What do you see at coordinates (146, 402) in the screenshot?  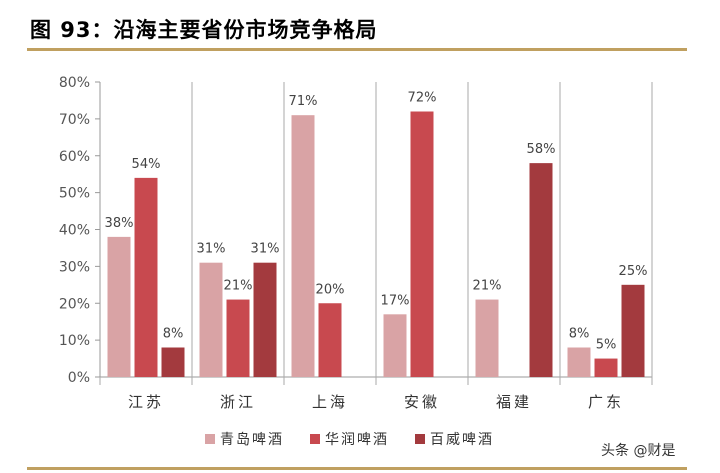 I see `x-tick-label: 江苏` at bounding box center [146, 402].